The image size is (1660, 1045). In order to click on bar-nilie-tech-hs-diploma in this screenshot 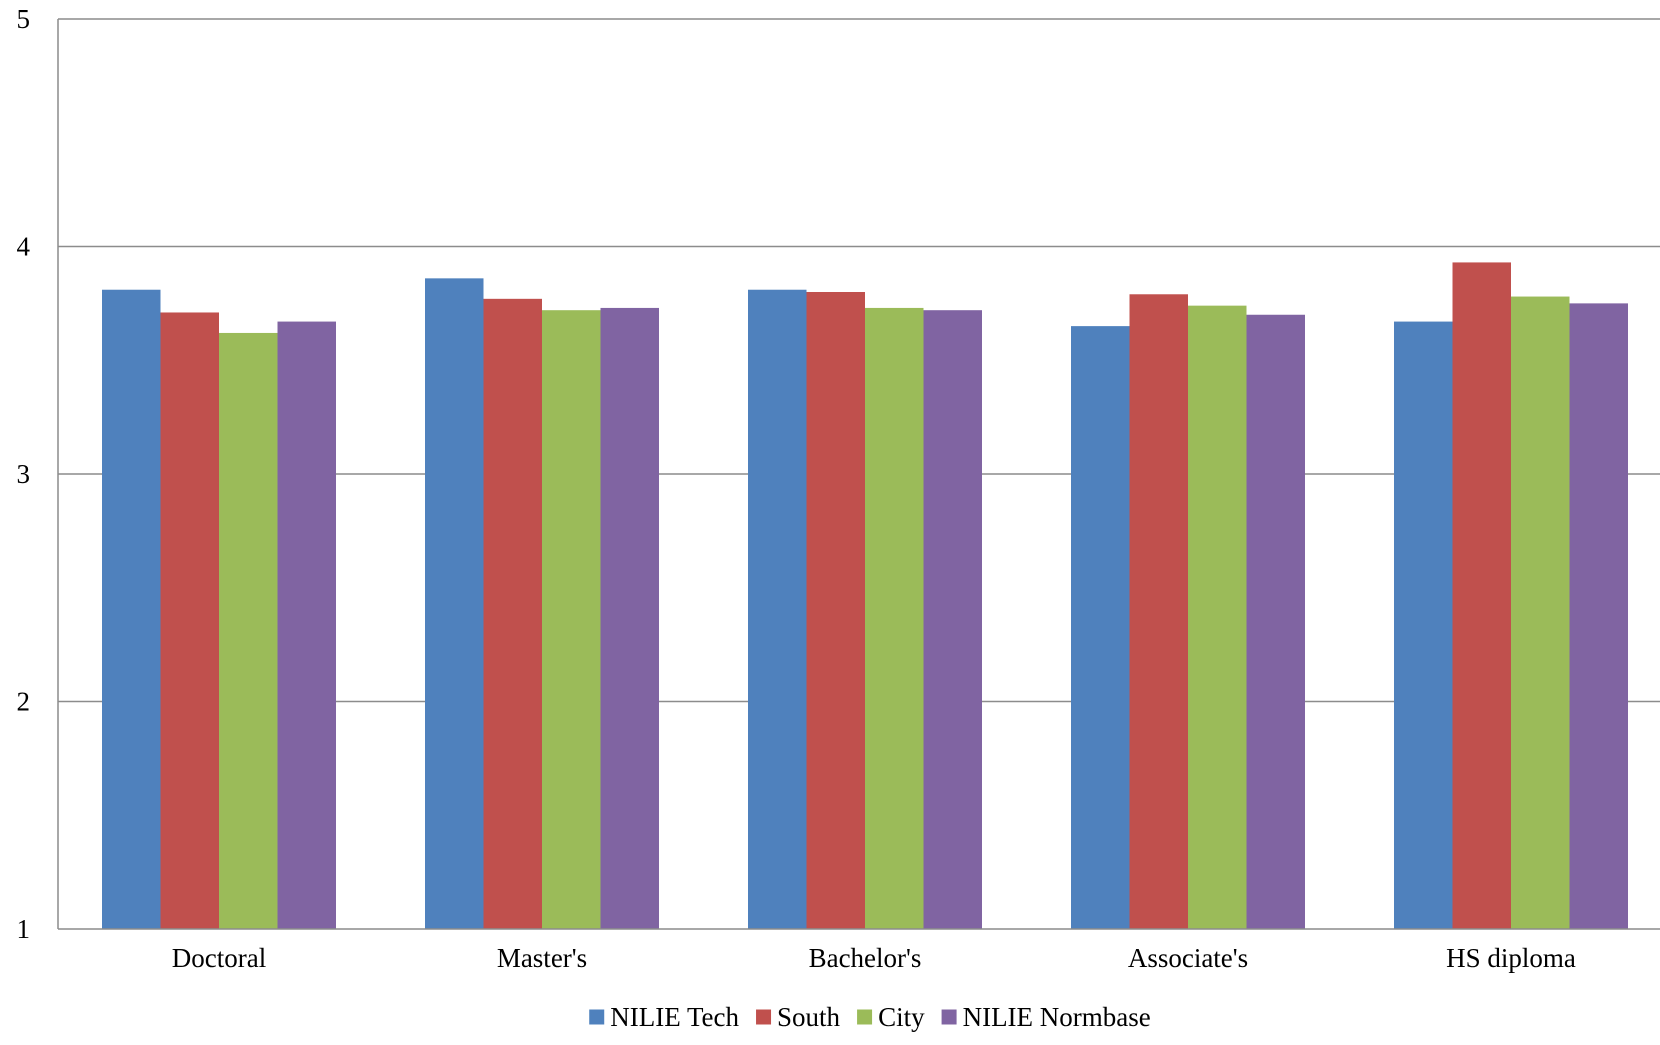, I will do `click(1423, 625)`.